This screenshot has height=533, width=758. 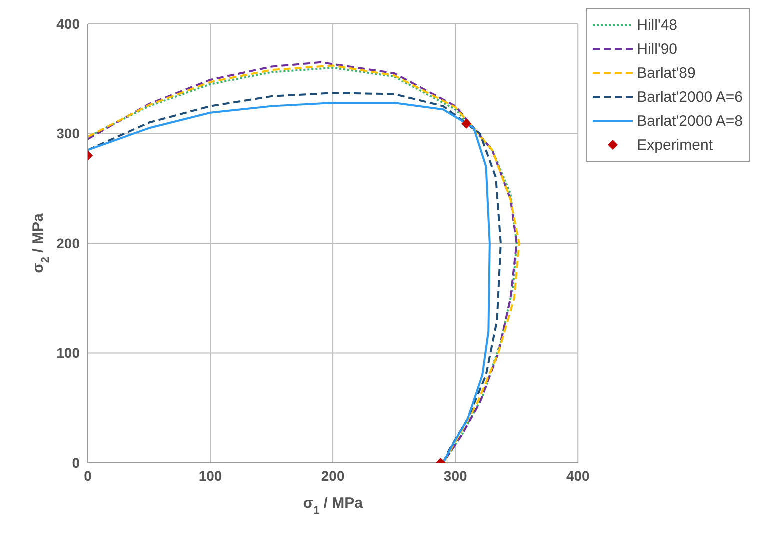 What do you see at coordinates (657, 49) in the screenshot?
I see `legend-label: Hill'90` at bounding box center [657, 49].